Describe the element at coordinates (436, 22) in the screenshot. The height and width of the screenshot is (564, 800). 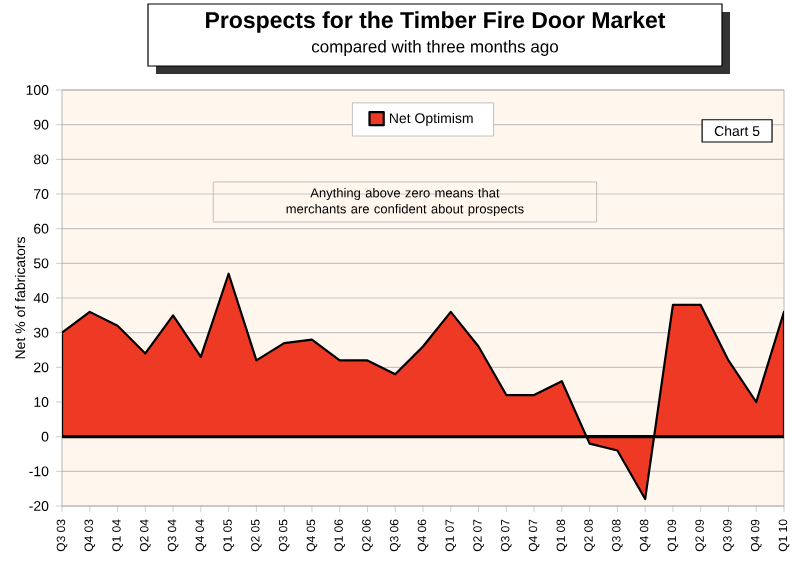
I see `chart-title: Prospects for the Timber Fire Door Market` at that location.